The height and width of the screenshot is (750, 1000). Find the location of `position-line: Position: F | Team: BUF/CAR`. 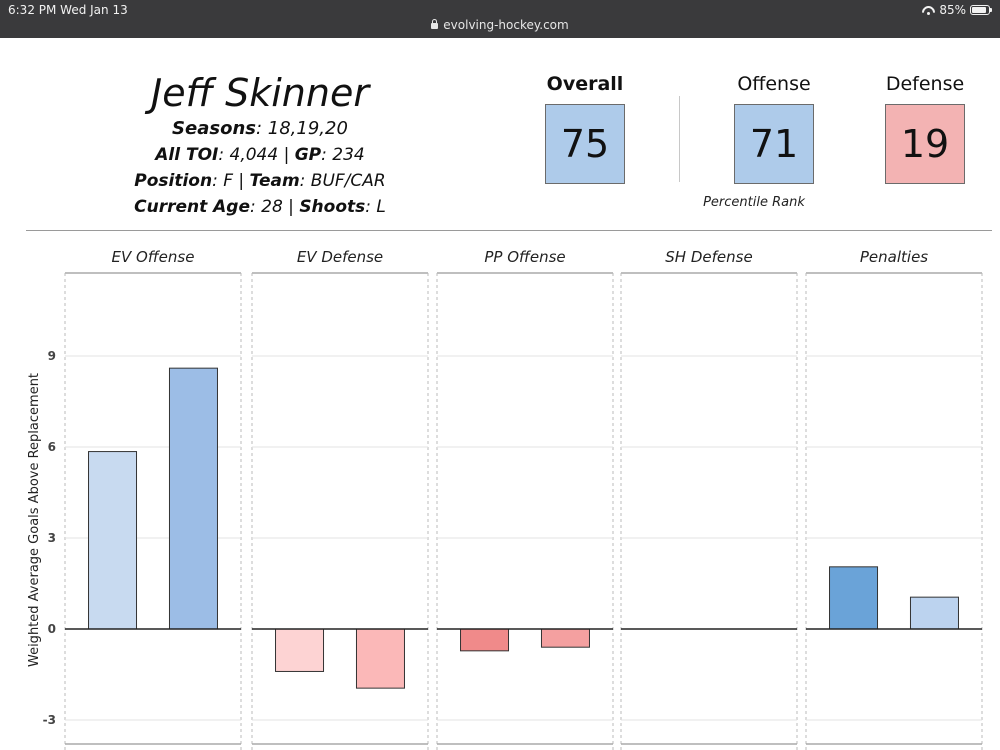

position-line: Position: F | Team: BUF/CAR is located at coordinates (260, 181).